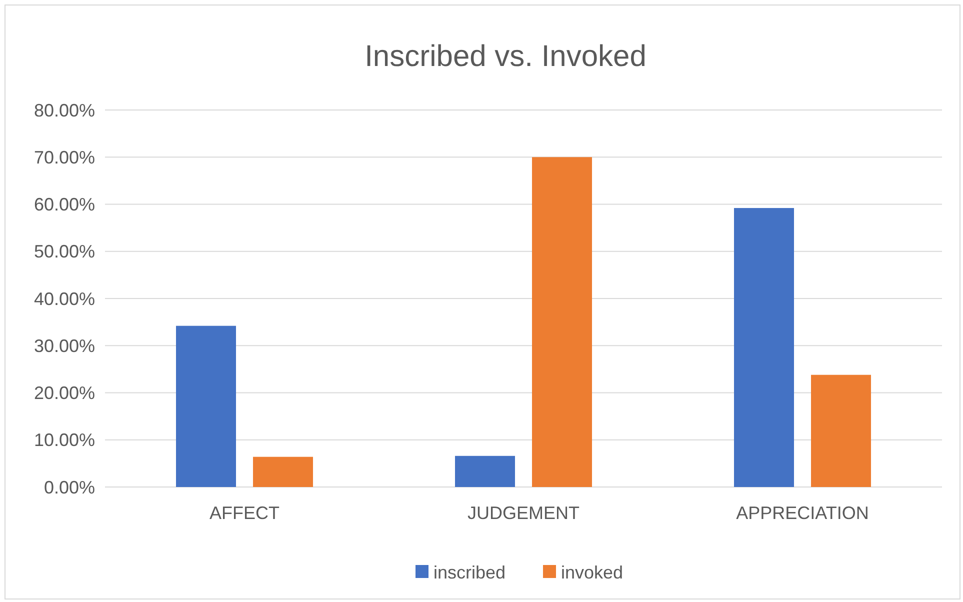  I want to click on legend-label: invoked, so click(592, 572).